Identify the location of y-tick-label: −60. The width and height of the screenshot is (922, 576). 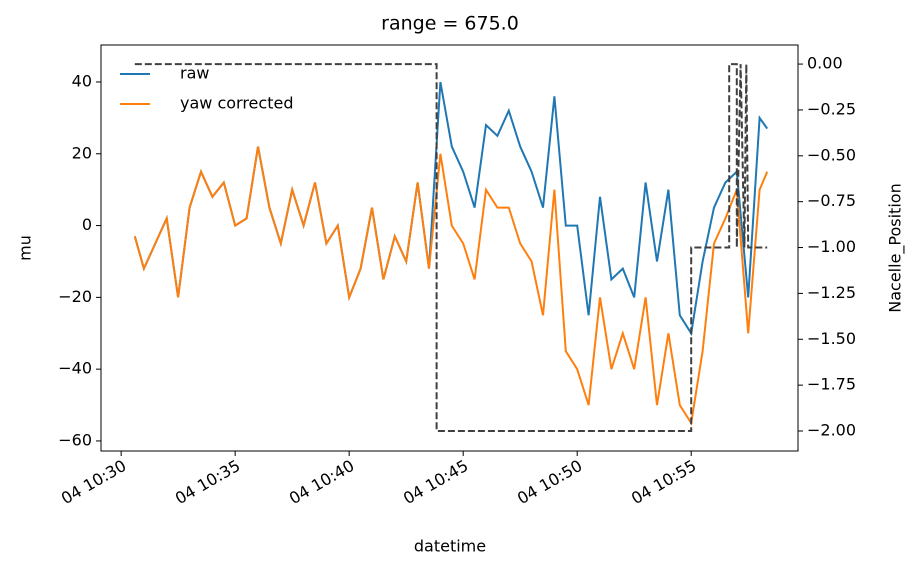
(75, 439).